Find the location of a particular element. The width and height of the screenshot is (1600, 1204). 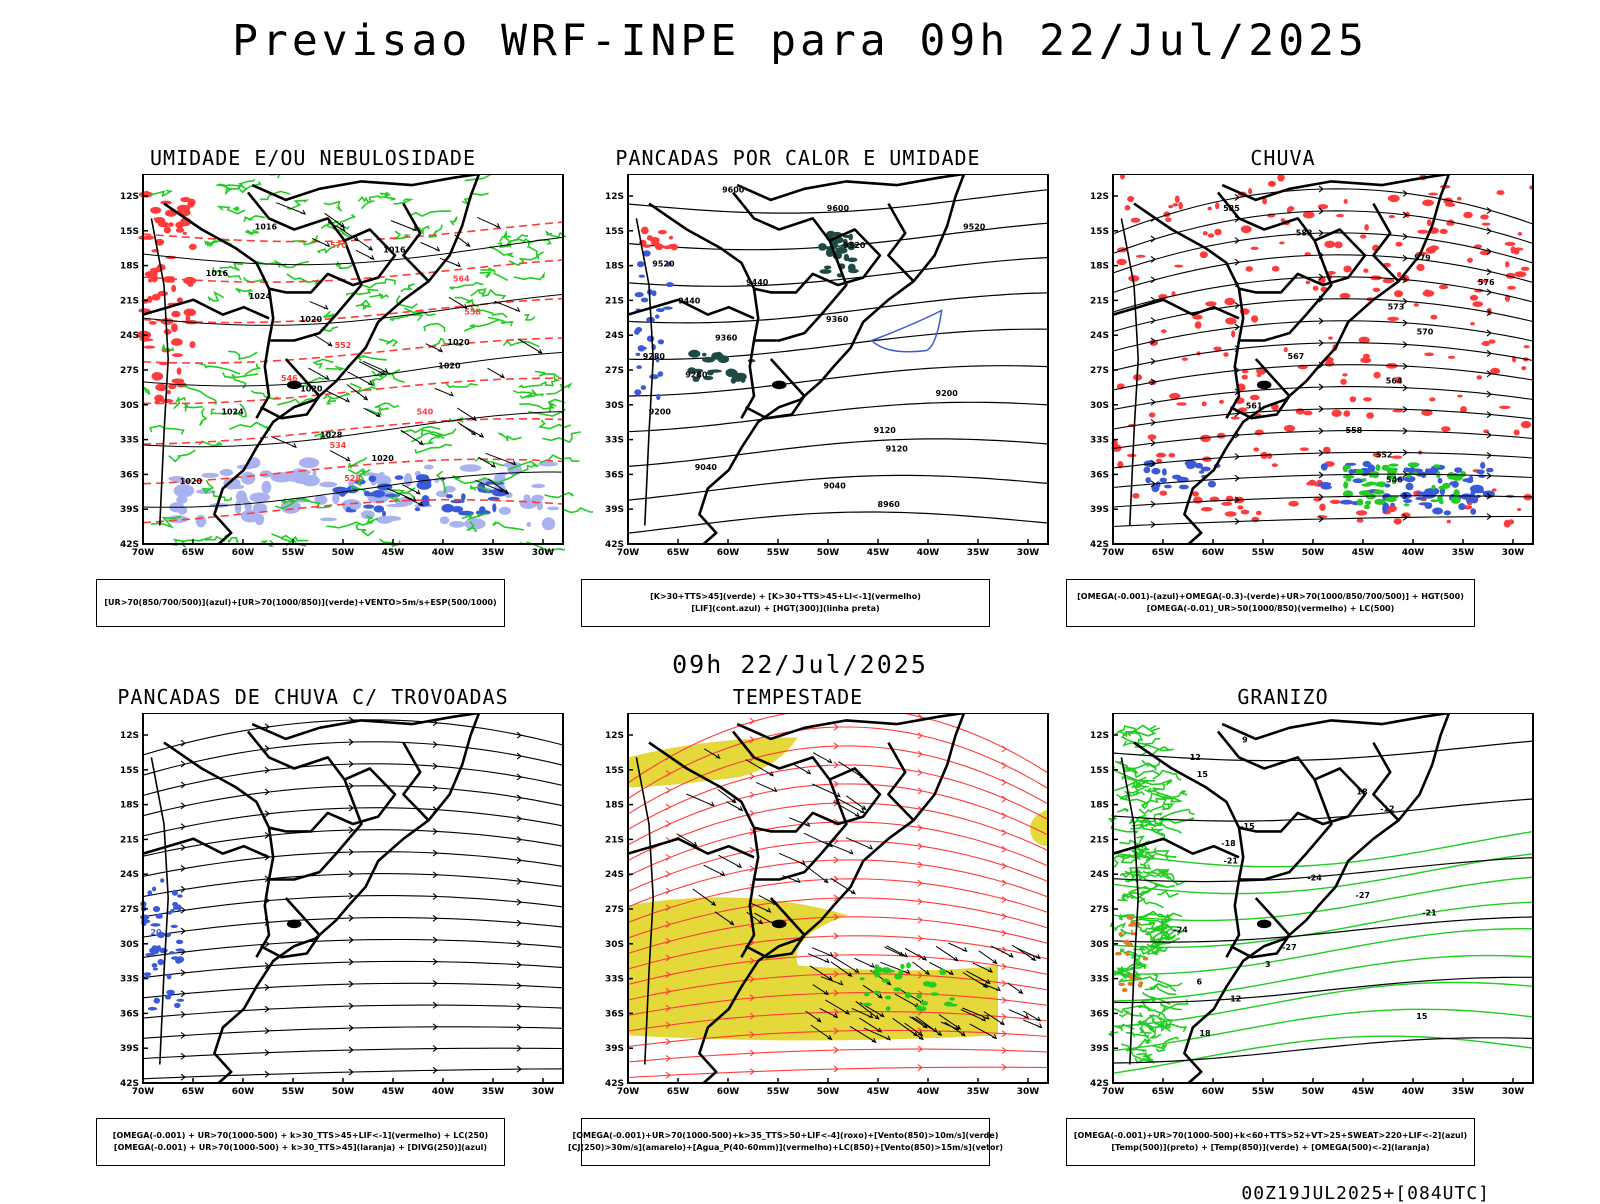

lif-blue-area is located at coordinates (654, 325).